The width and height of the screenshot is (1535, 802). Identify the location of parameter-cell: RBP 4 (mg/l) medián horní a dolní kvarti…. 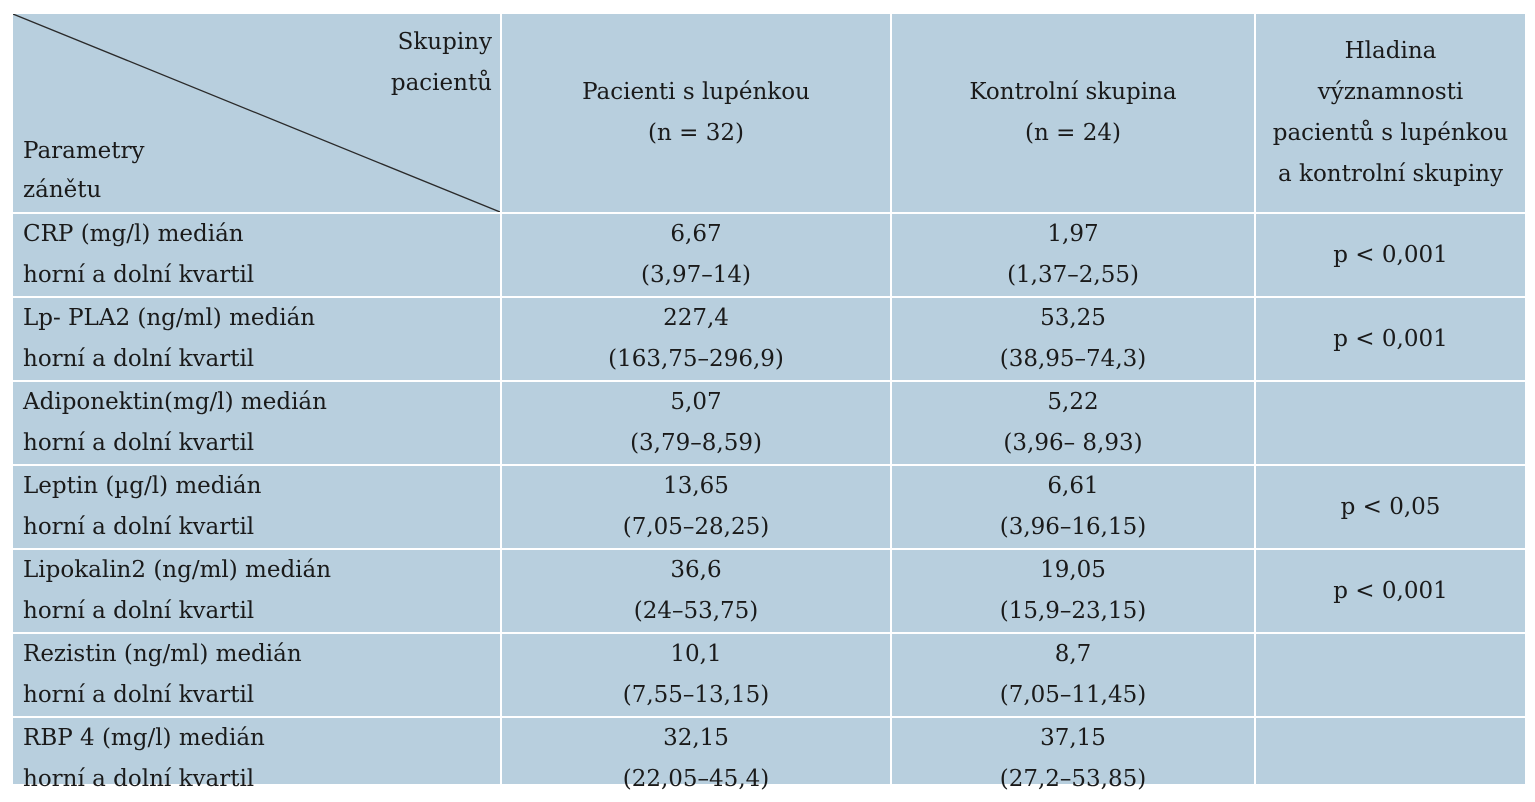
(256, 759).